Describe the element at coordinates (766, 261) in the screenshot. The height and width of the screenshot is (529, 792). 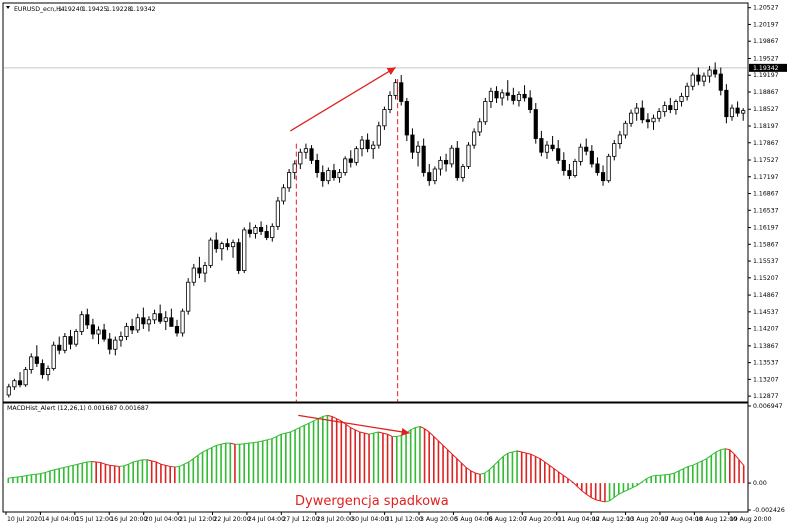
I see `price-tick-label: 1.15537` at that location.